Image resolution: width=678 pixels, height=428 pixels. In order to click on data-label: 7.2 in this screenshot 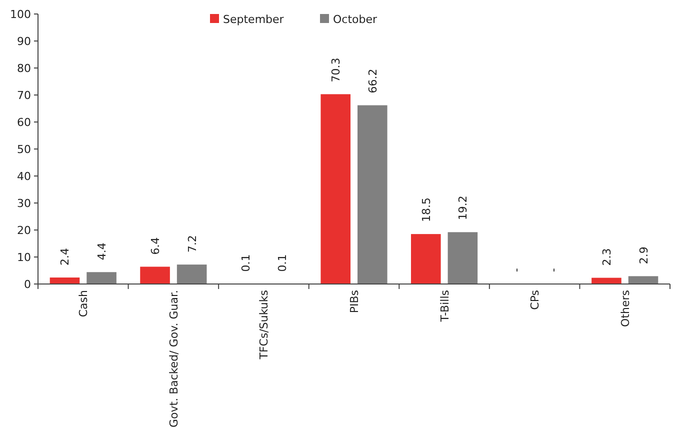, I will do `click(192, 244)`.